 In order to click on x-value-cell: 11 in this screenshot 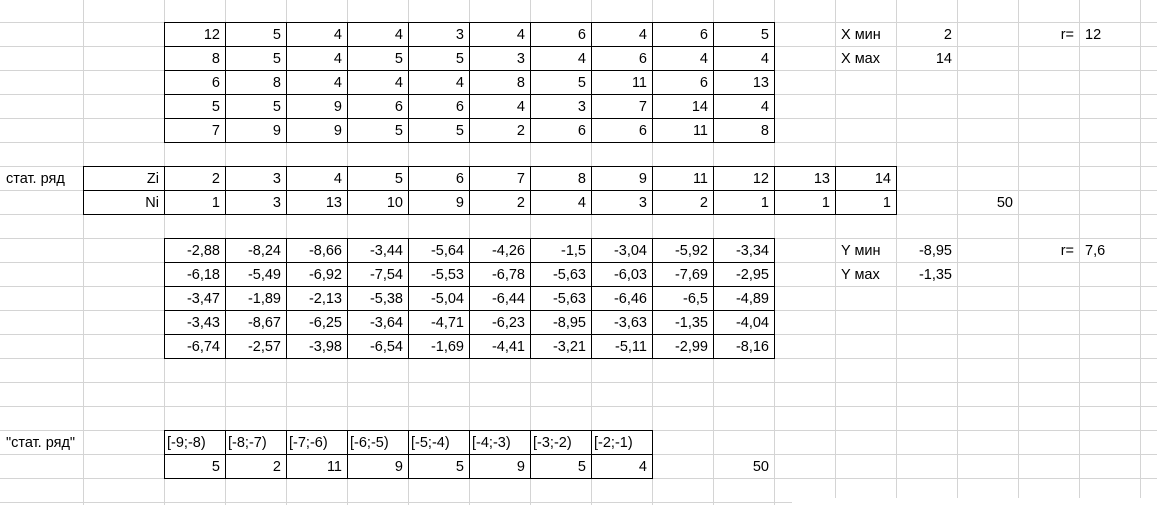, I will do `click(700, 131)`.